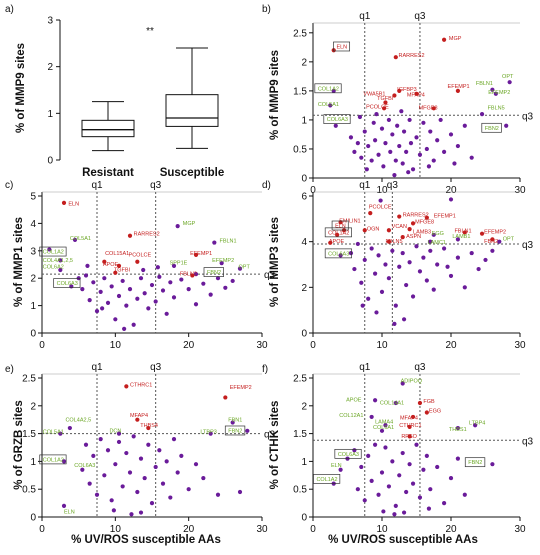 The width and height of the screenshot is (540, 555). Describe the element at coordinates (300, 33) in the screenshot. I see `y-tick-label: 2.5` at that location.